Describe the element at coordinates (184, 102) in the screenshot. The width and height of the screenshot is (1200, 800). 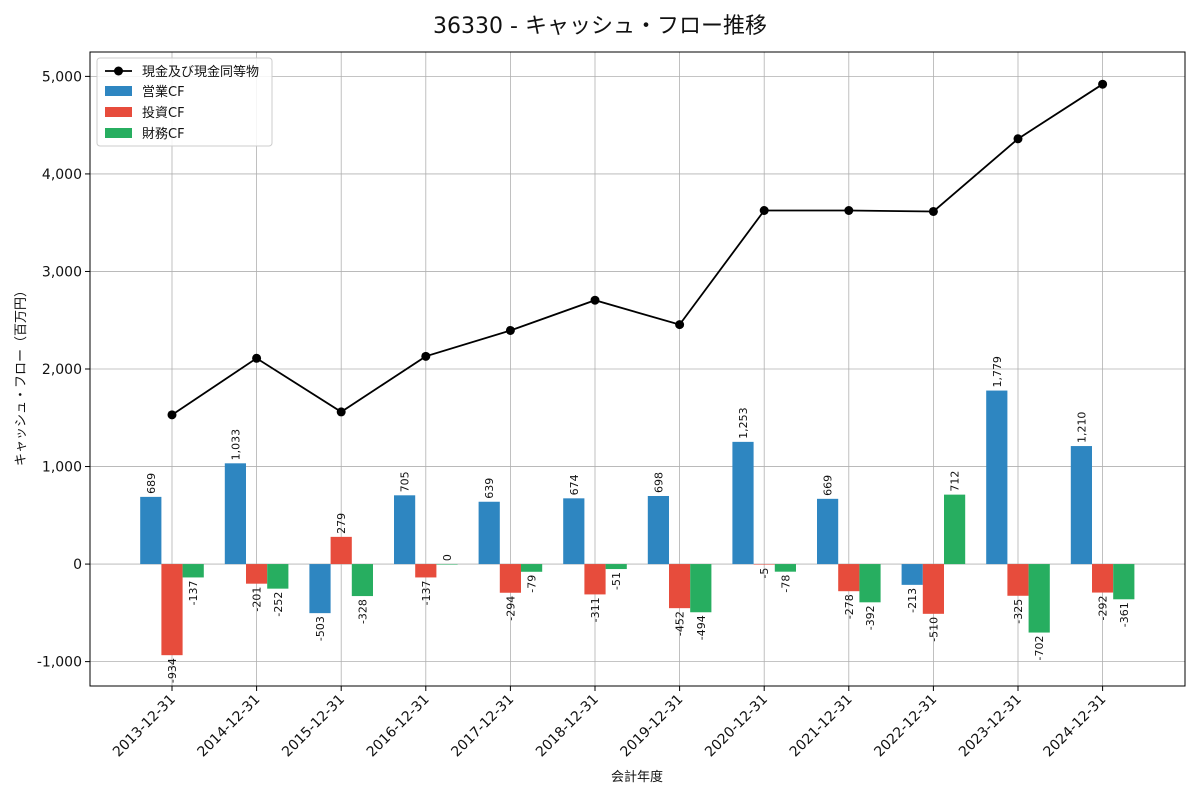
I see `legend-box` at that location.